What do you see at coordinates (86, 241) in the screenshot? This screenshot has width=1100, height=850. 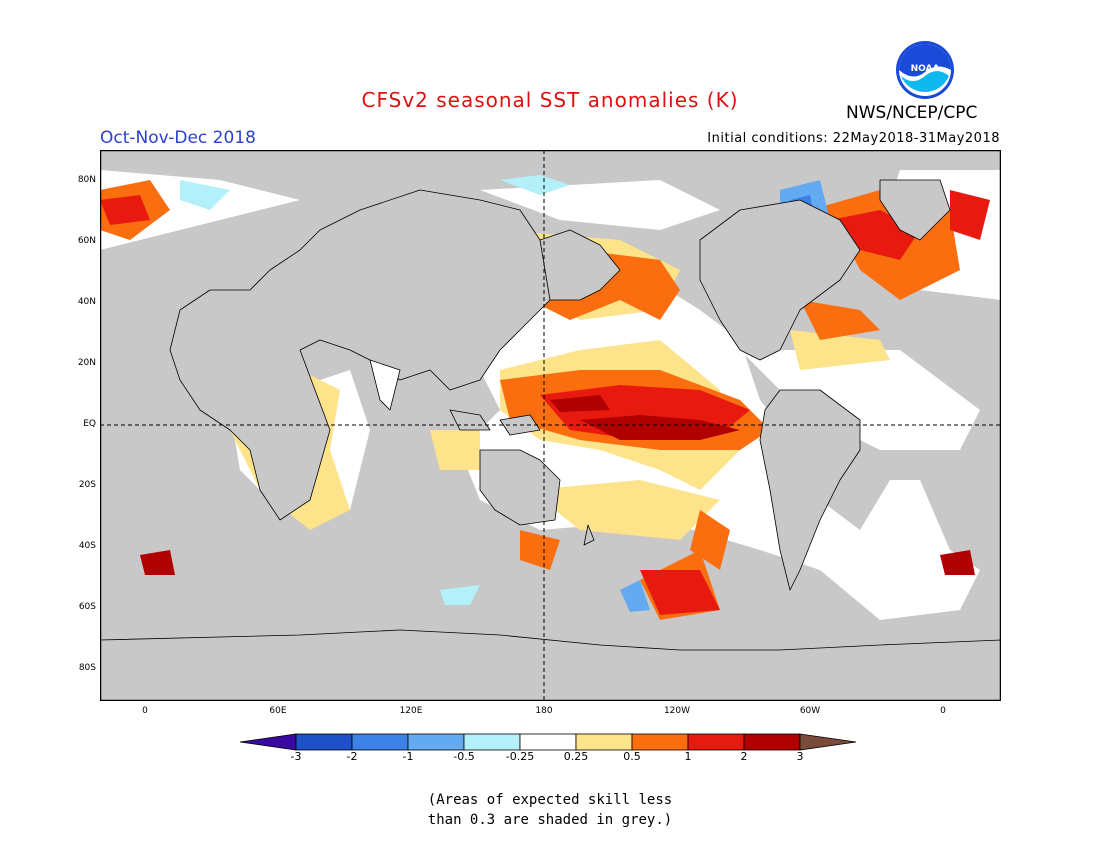 I see `y-axis-label: 60N` at bounding box center [86, 241].